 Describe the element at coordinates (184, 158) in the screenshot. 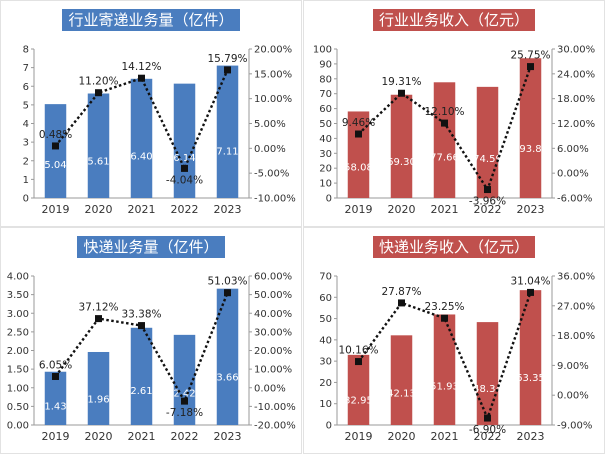

I see `bar-value-label: 6.14` at that location.